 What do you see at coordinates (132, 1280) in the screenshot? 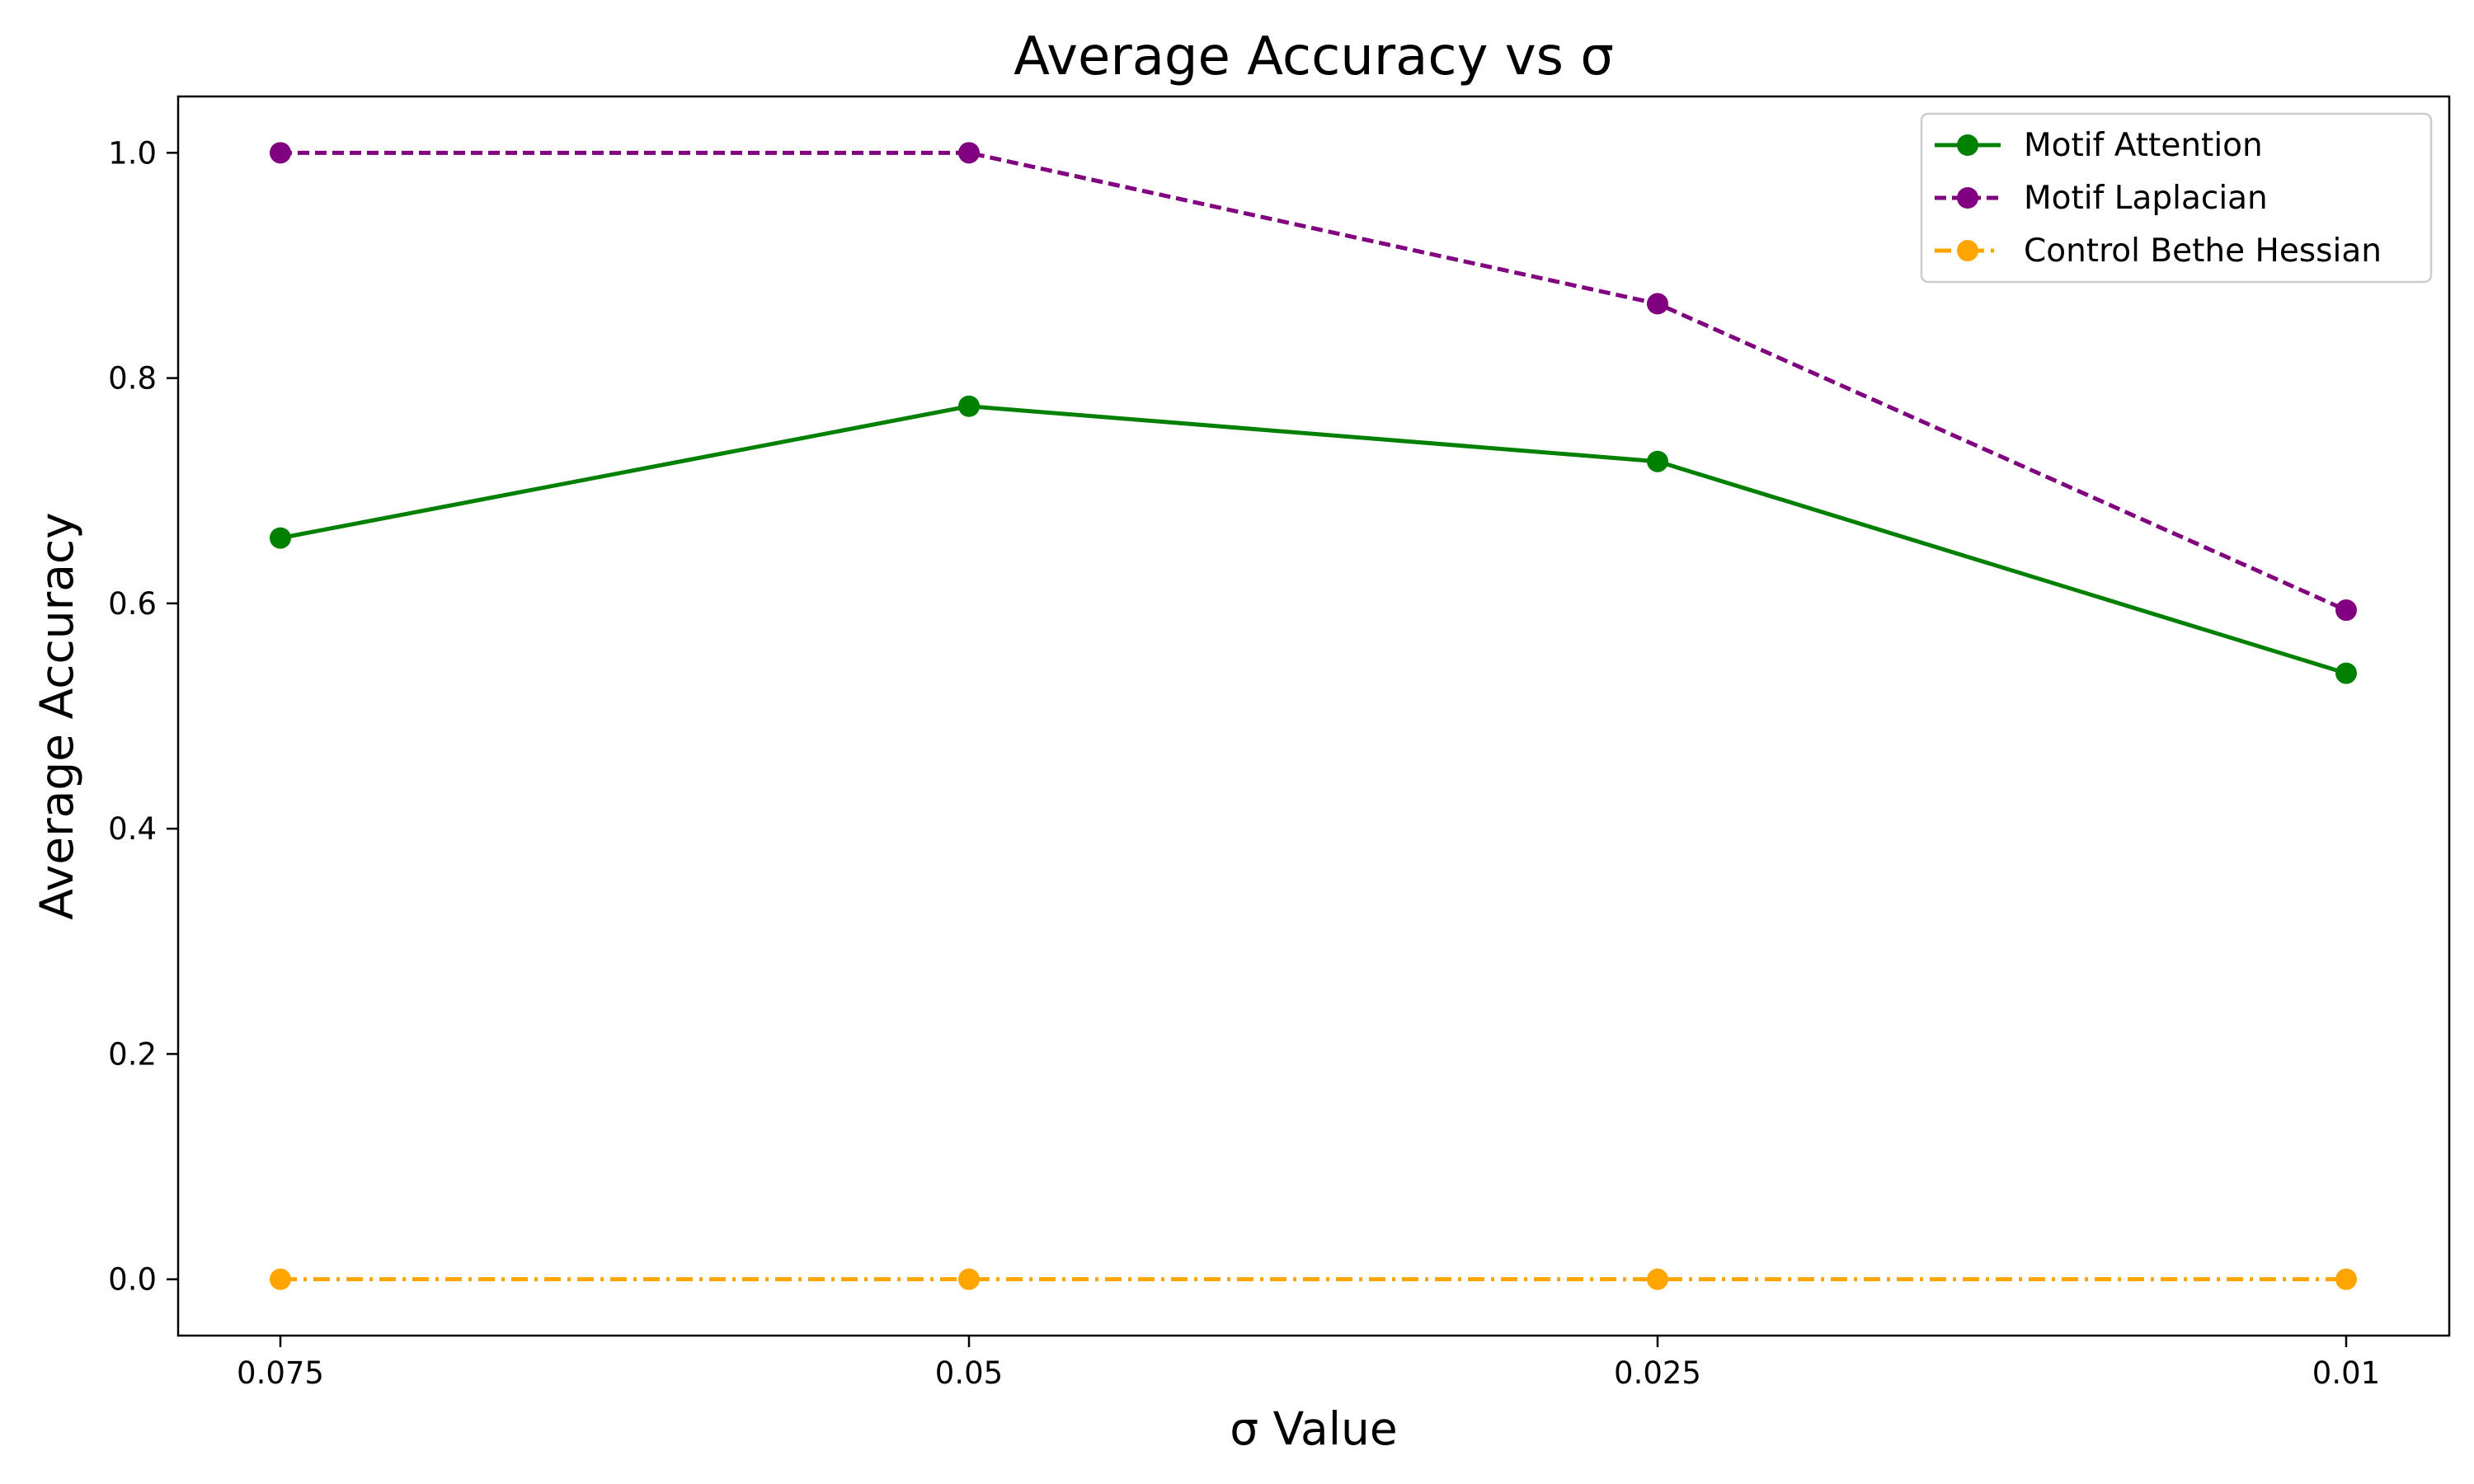
I see `y-tick-label: 0.0` at bounding box center [132, 1280].